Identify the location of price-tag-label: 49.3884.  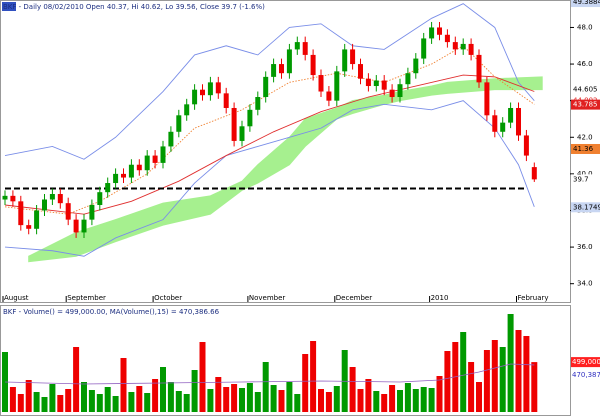
(586, 3).